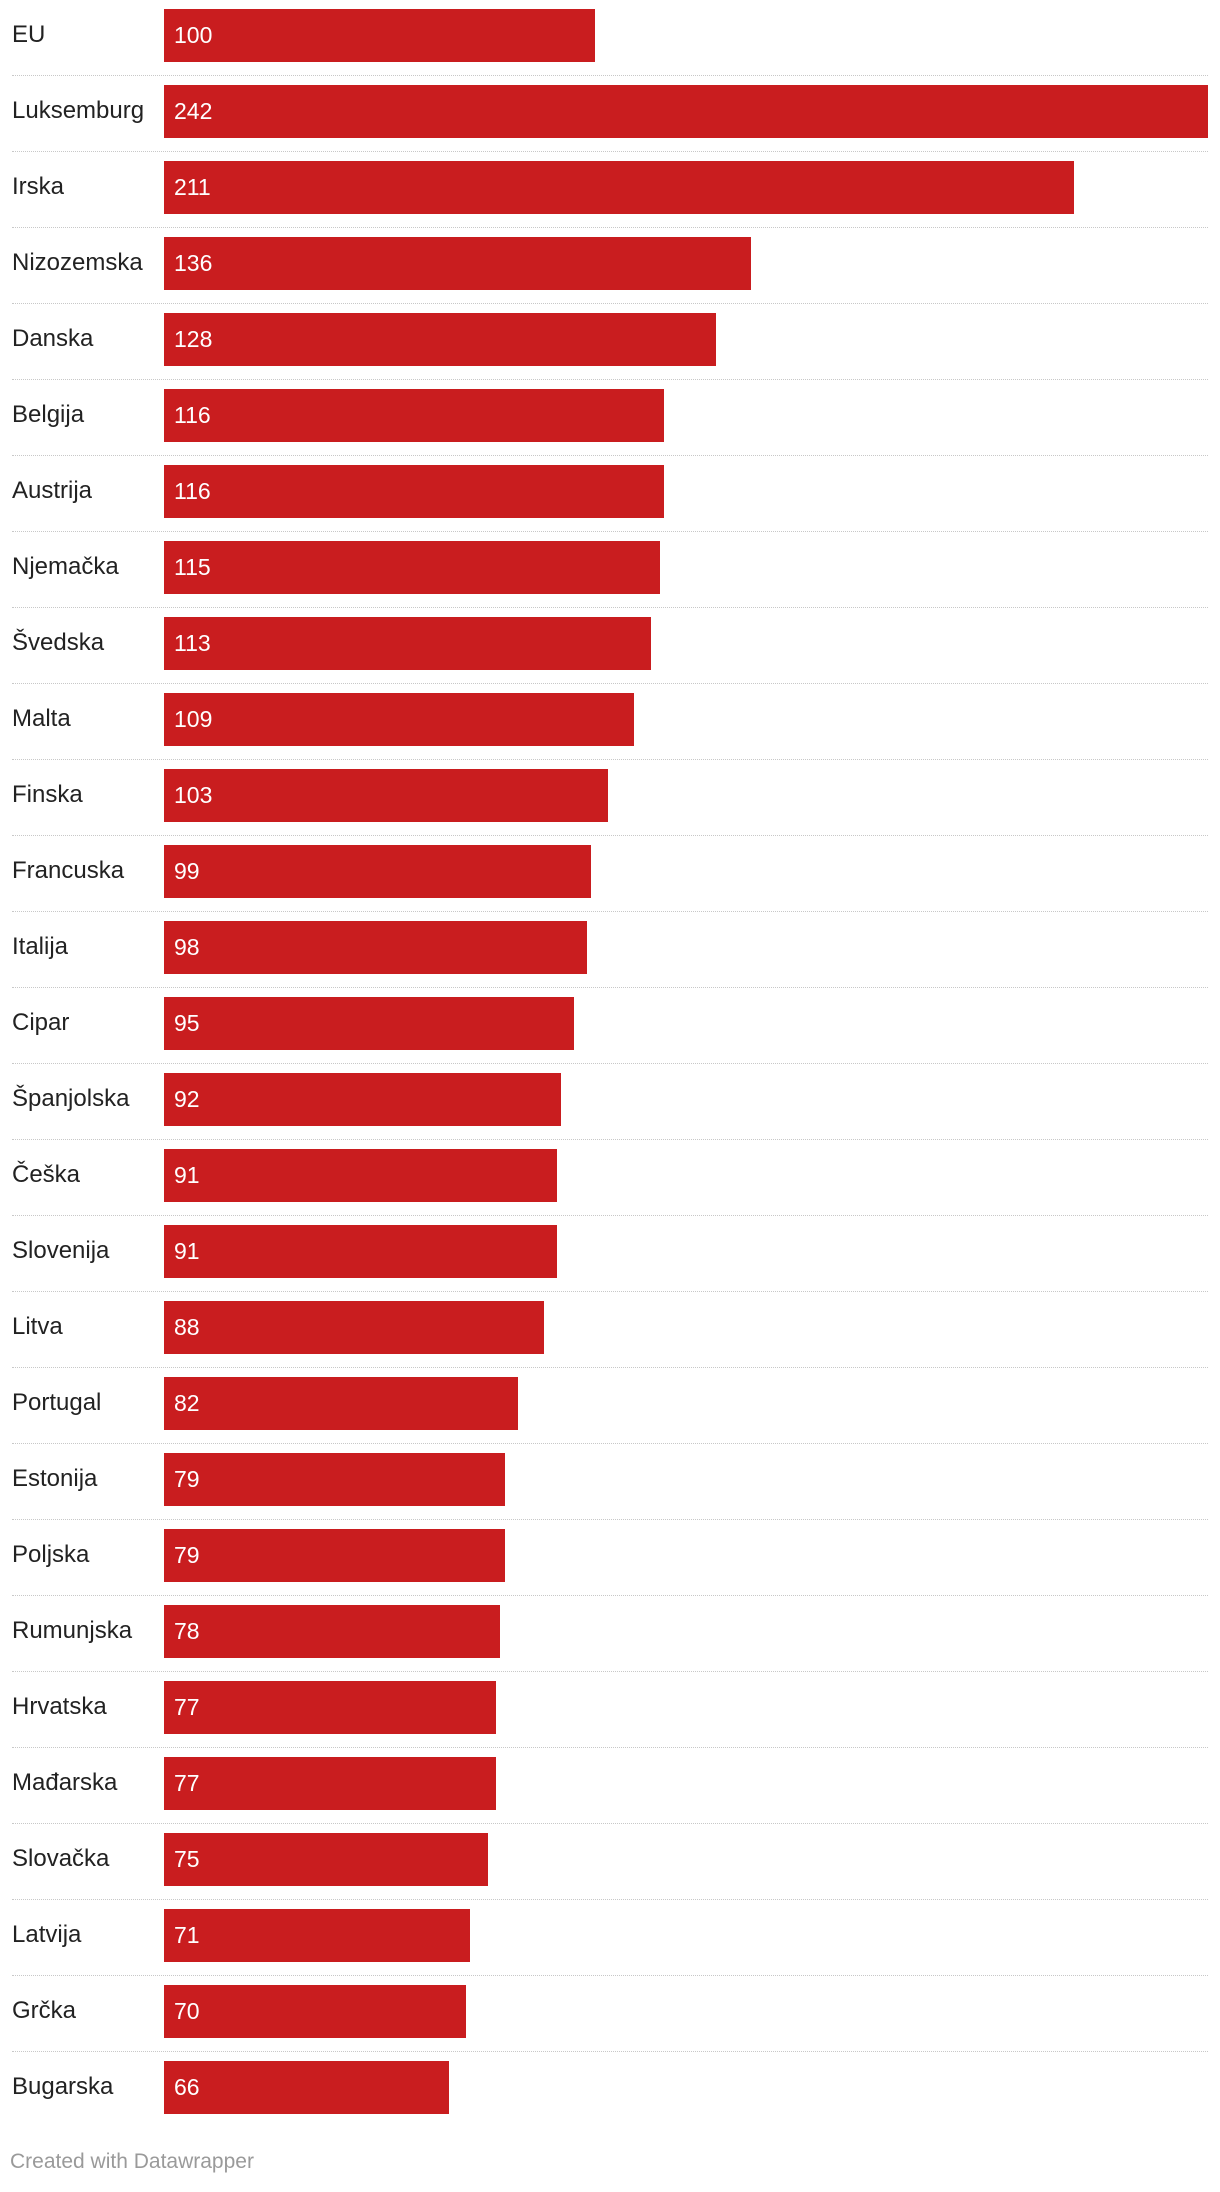 Image resolution: width=1220 pixels, height=2192 pixels. Describe the element at coordinates (52, 490) in the screenshot. I see `category-label: Austrija` at that location.